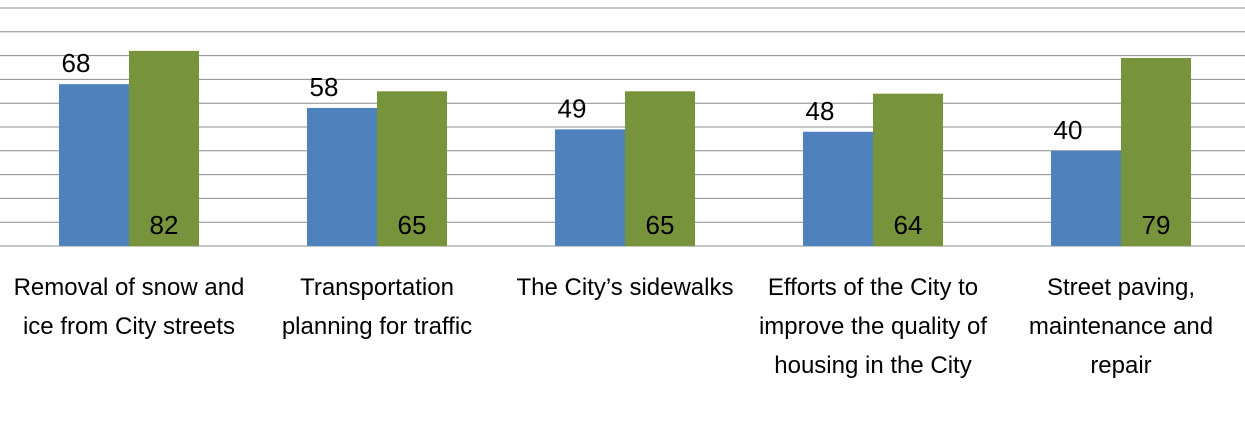 Image resolution: width=1245 pixels, height=421 pixels. I want to click on value-label: 64, so click(908, 225).